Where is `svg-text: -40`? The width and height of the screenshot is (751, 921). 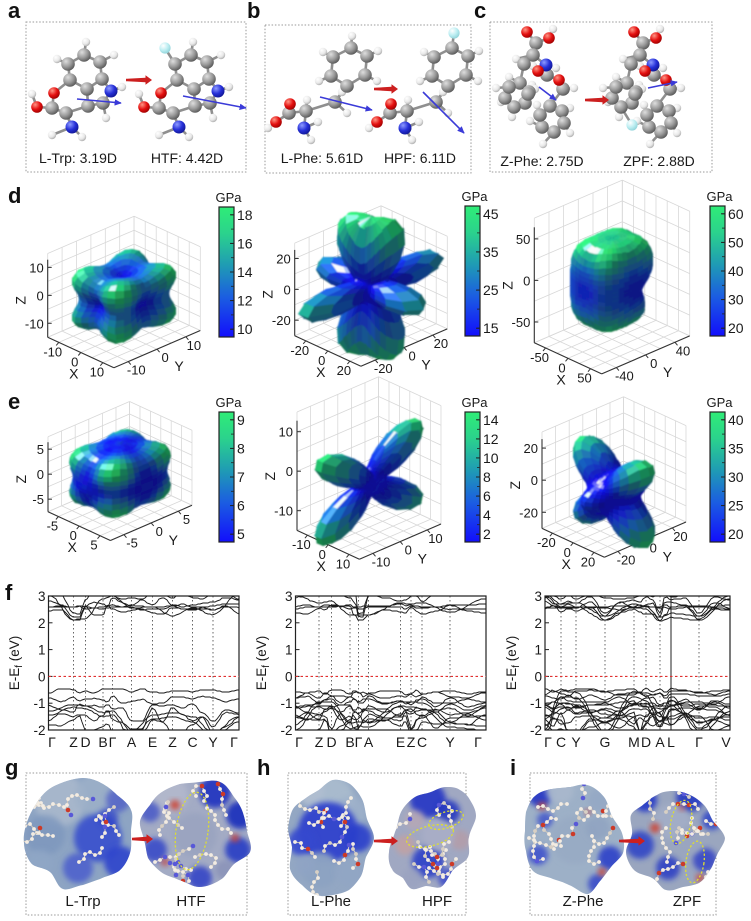
svg-text: -40 is located at coordinates (624, 376).